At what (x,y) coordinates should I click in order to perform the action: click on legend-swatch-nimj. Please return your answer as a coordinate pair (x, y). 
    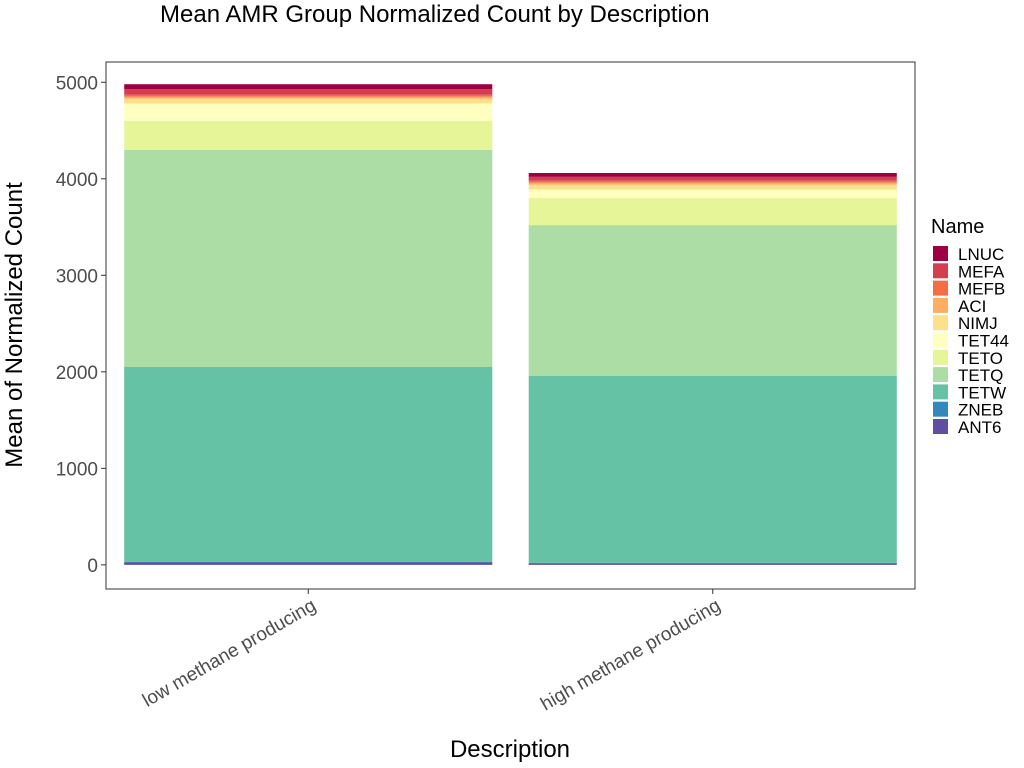
    Looking at the image, I should click on (940, 323).